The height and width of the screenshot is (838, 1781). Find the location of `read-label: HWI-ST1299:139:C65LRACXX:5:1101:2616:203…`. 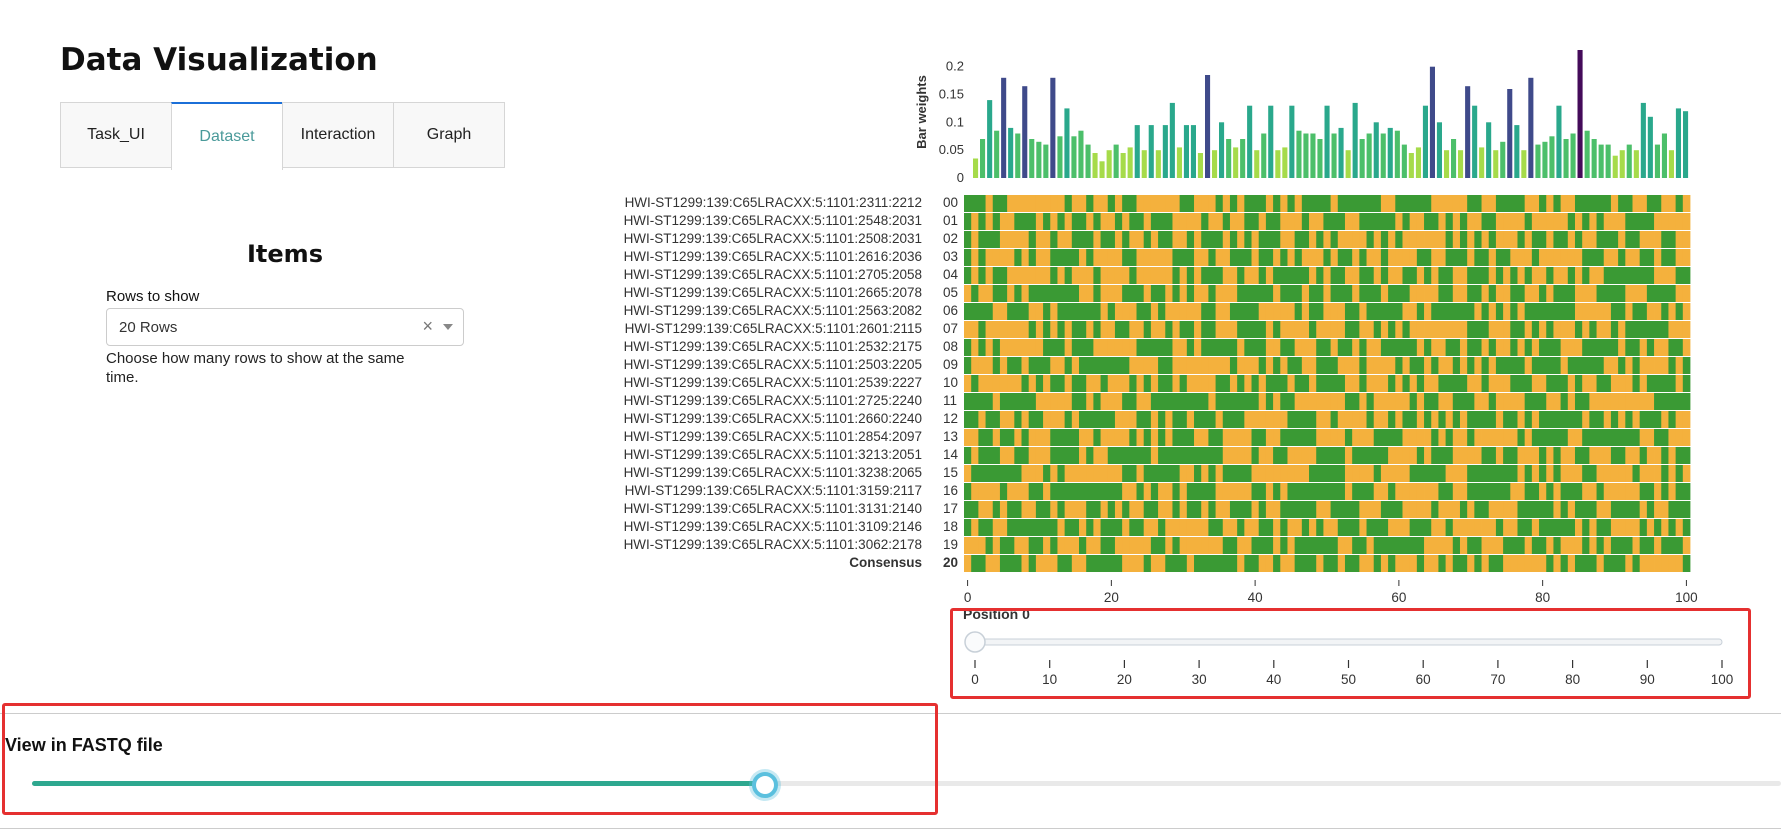

read-label: HWI-ST1299:139:C65LRACXX:5:1101:2616:203… is located at coordinates (773, 256).